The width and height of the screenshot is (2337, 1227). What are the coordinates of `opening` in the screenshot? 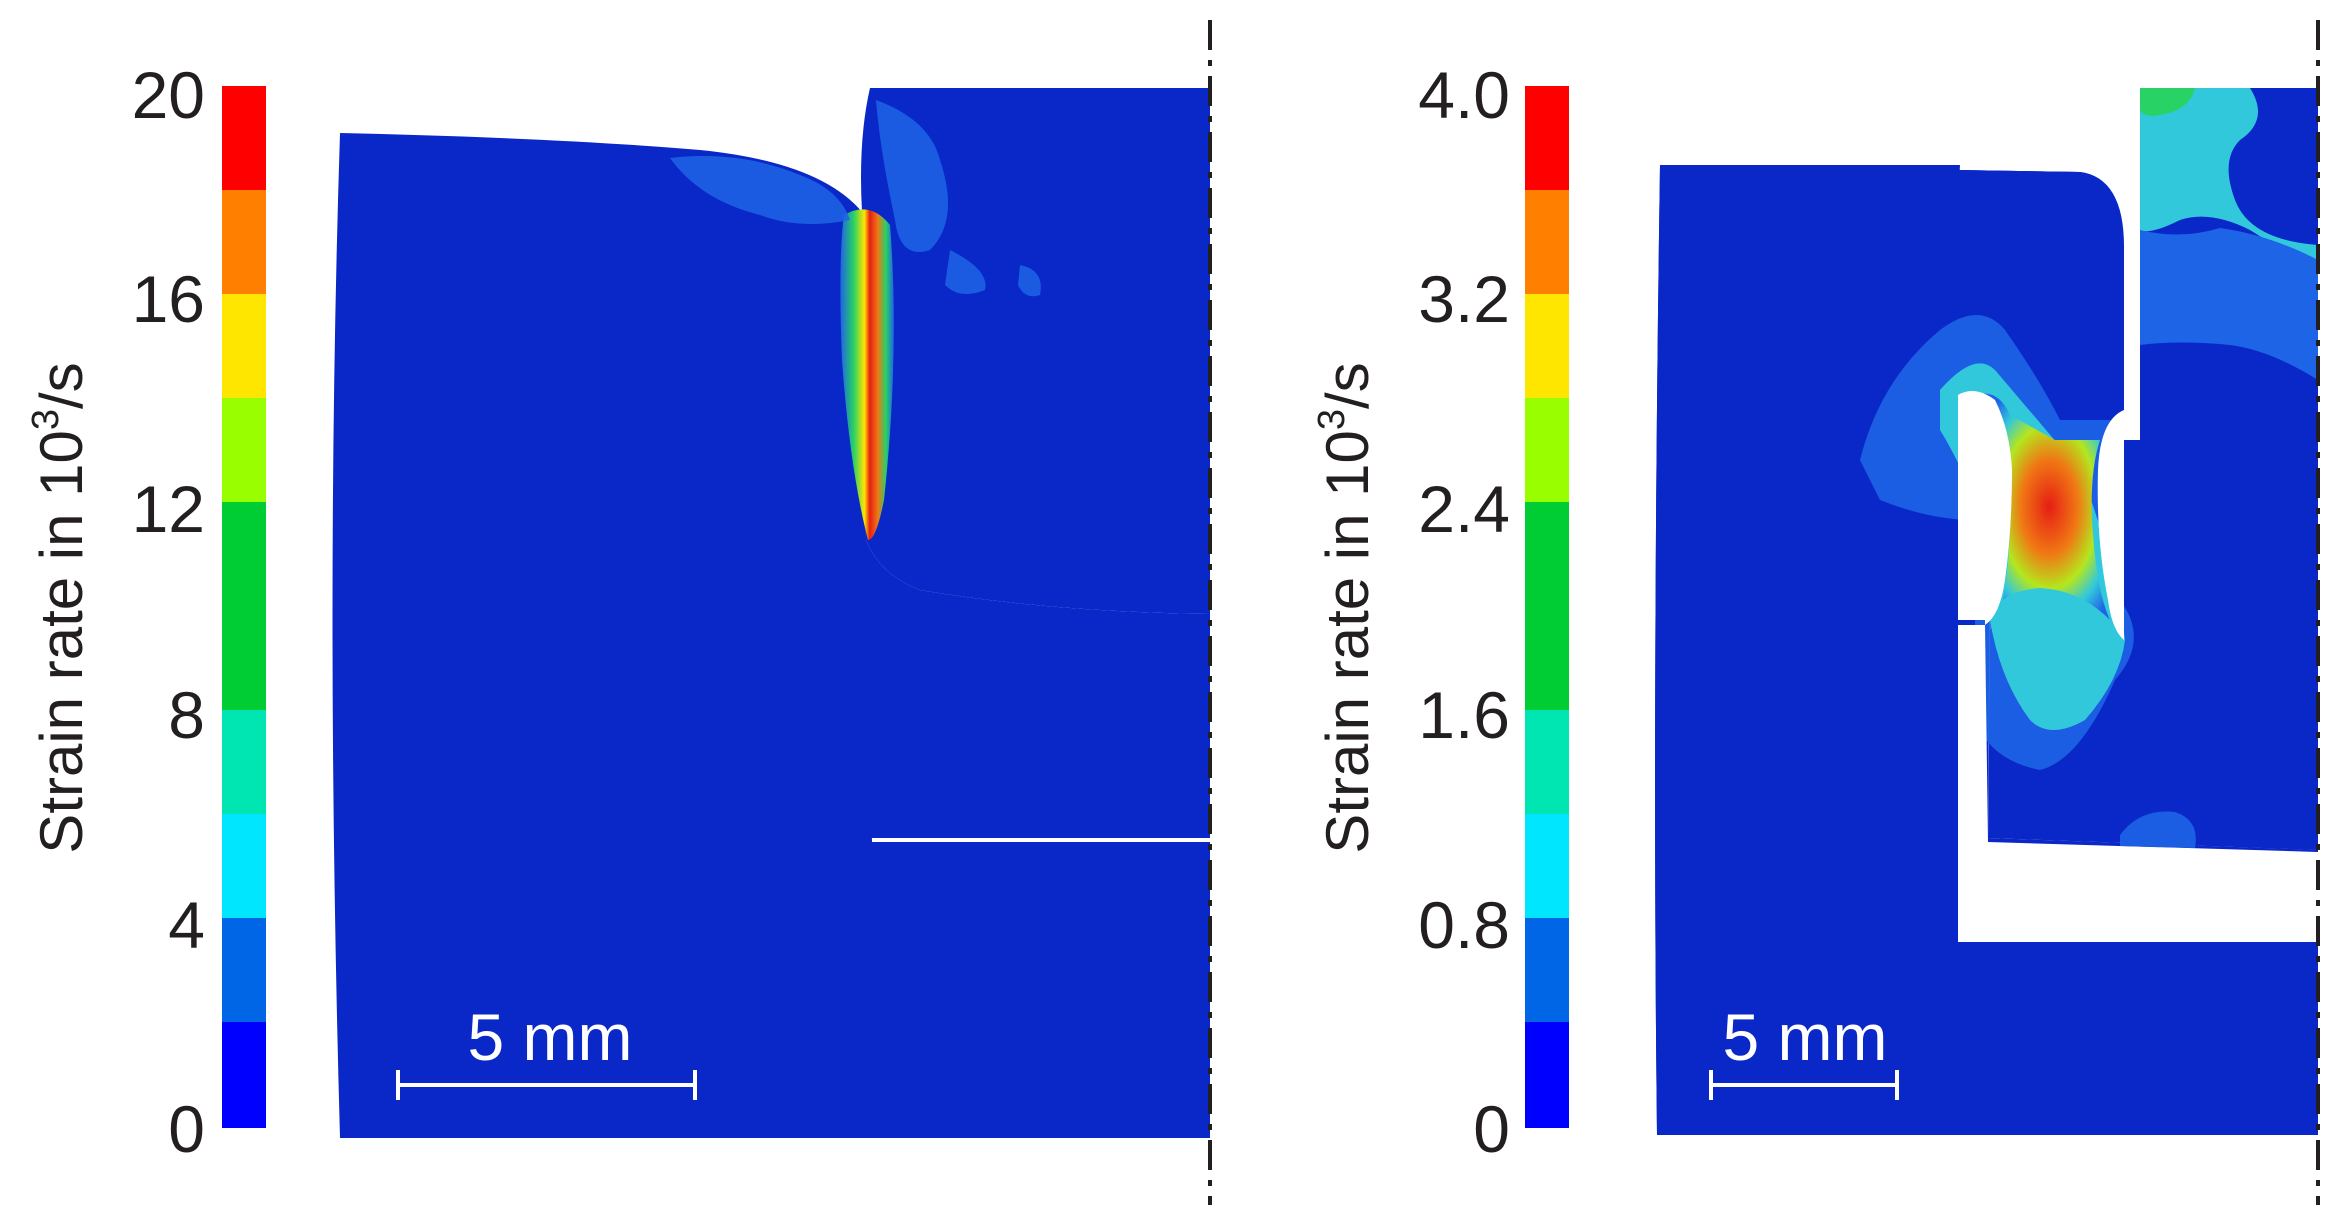 It's located at (2138, 783).